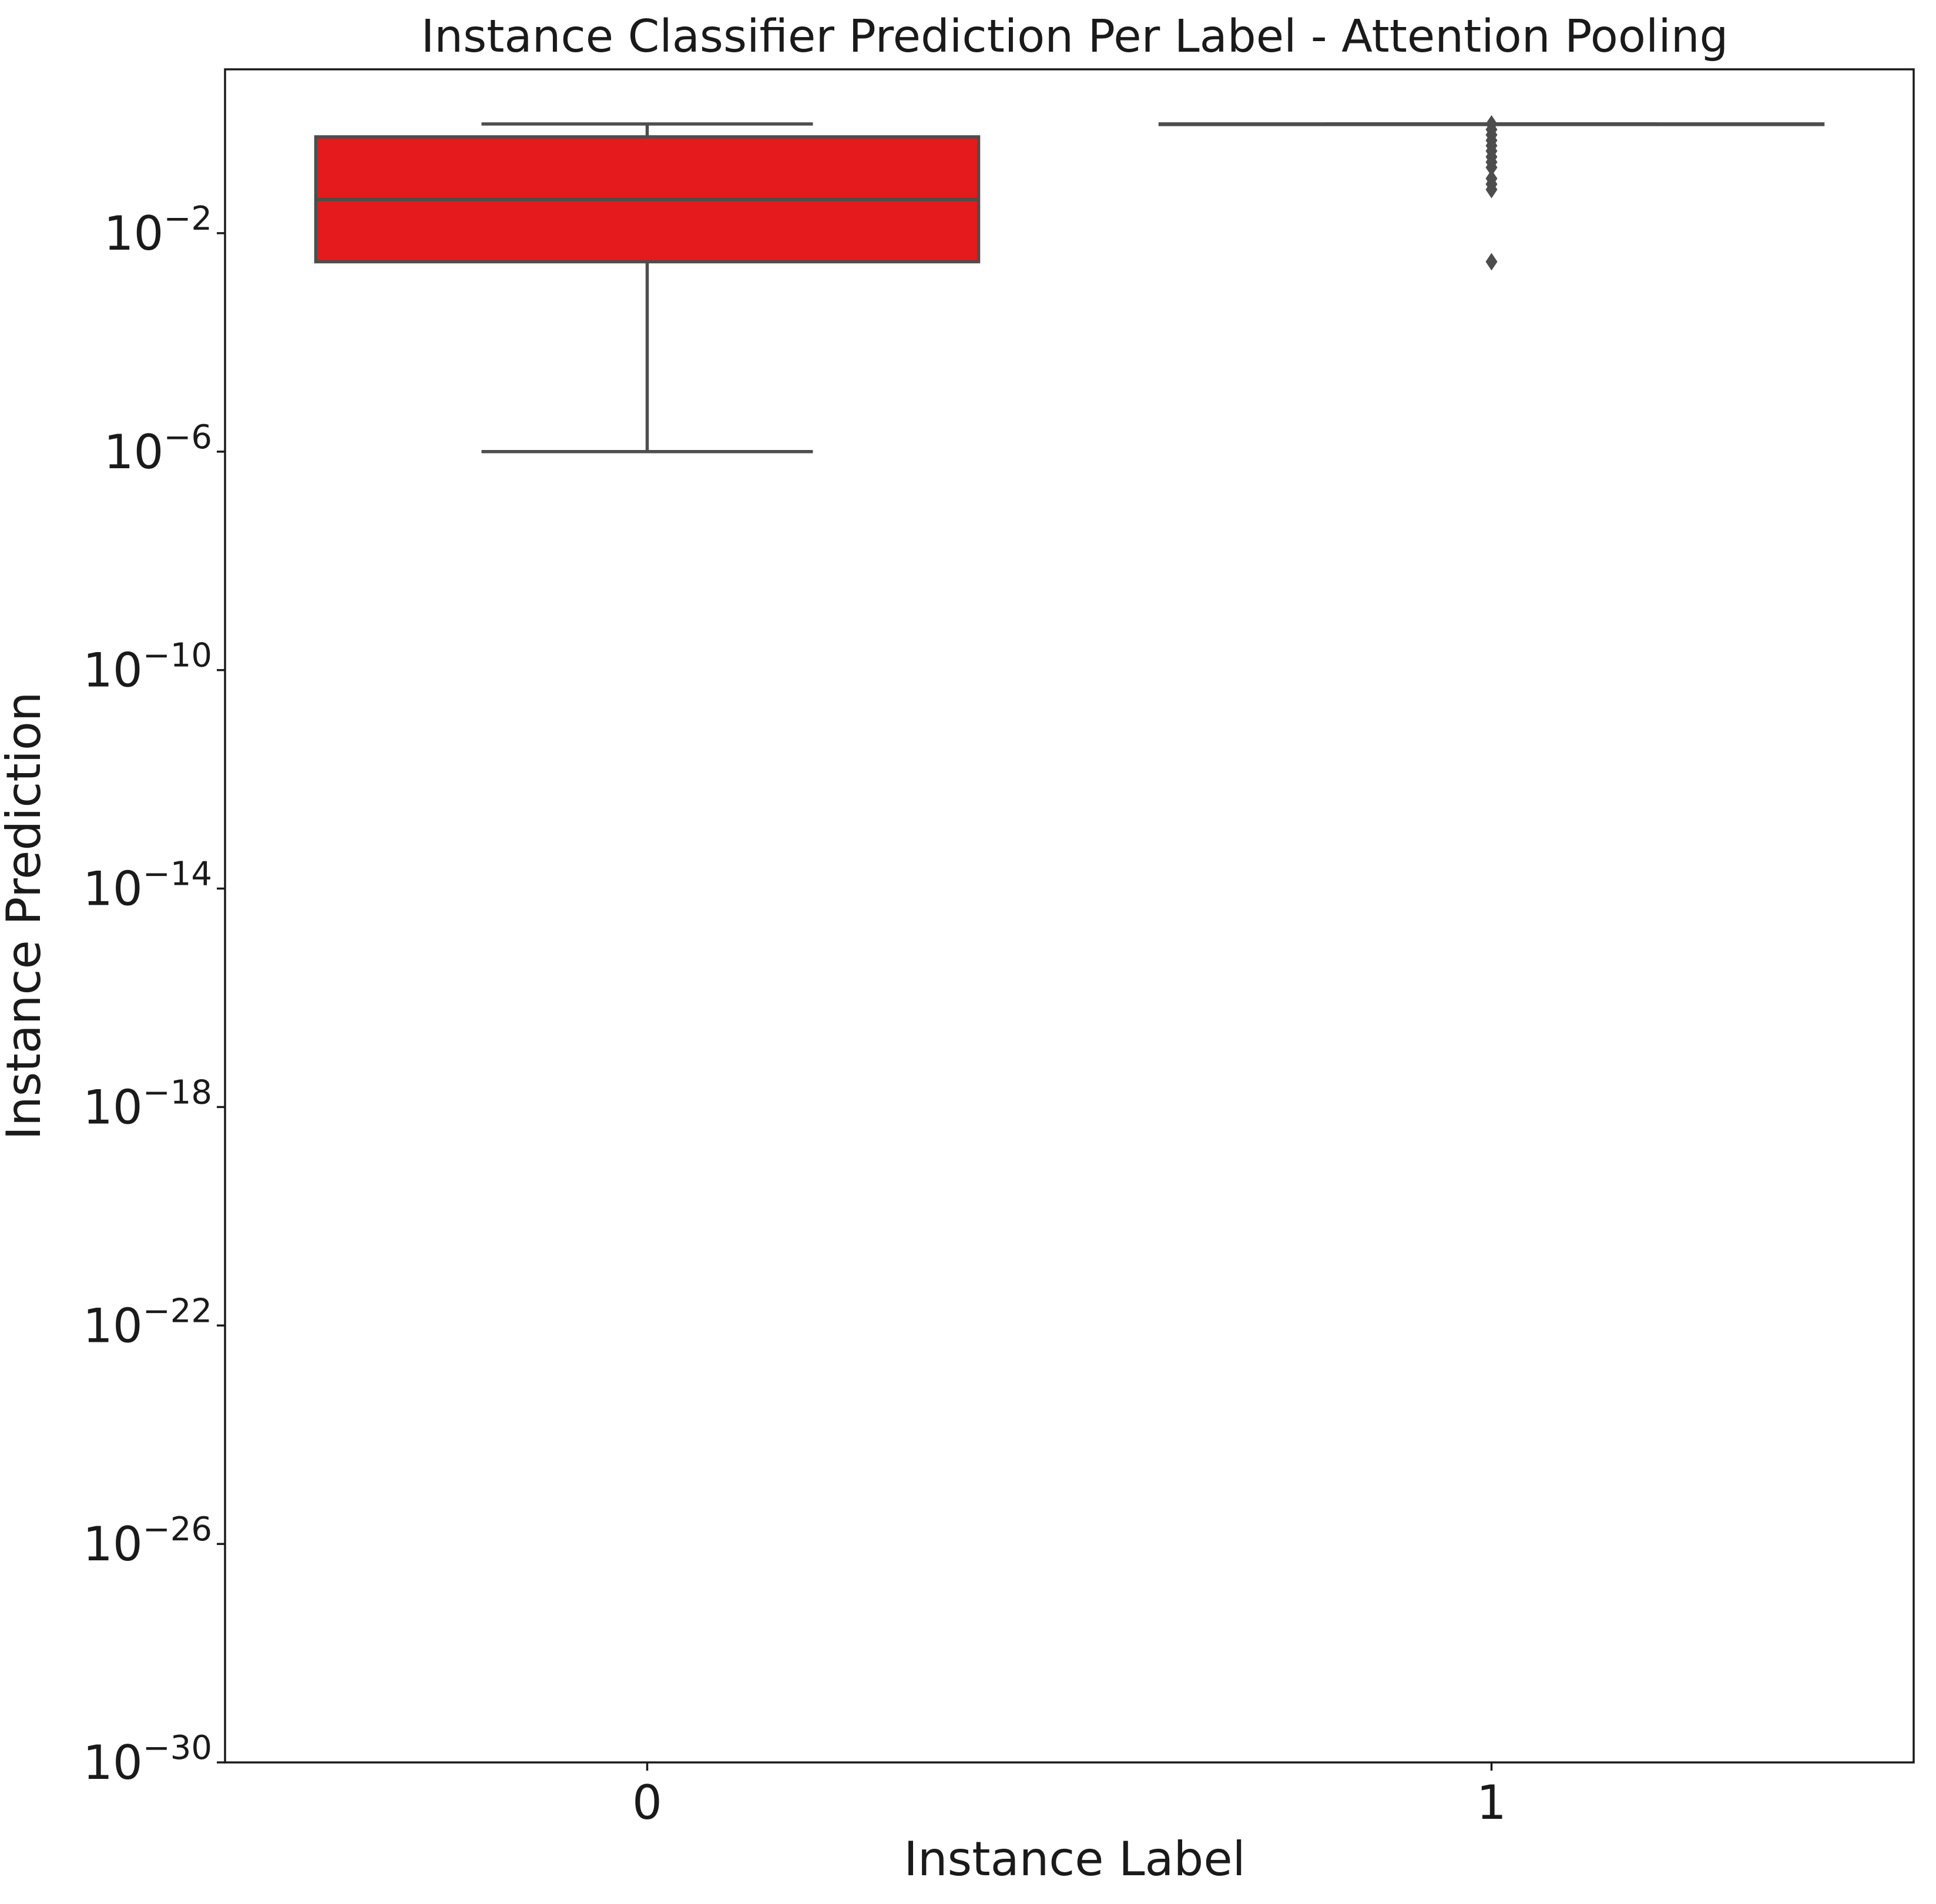 This screenshot has width=1936, height=1904. Describe the element at coordinates (158, 448) in the screenshot. I see `y-tick-label-1: 10⁻⁶` at that location.